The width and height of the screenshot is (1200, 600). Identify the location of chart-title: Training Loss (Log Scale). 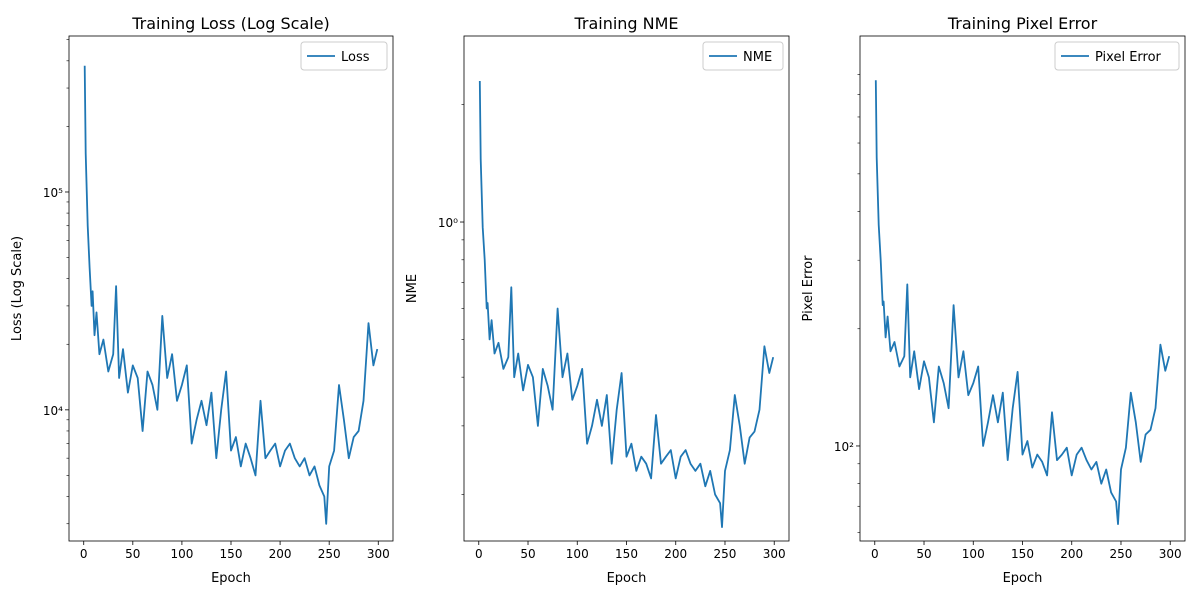
(230, 23).